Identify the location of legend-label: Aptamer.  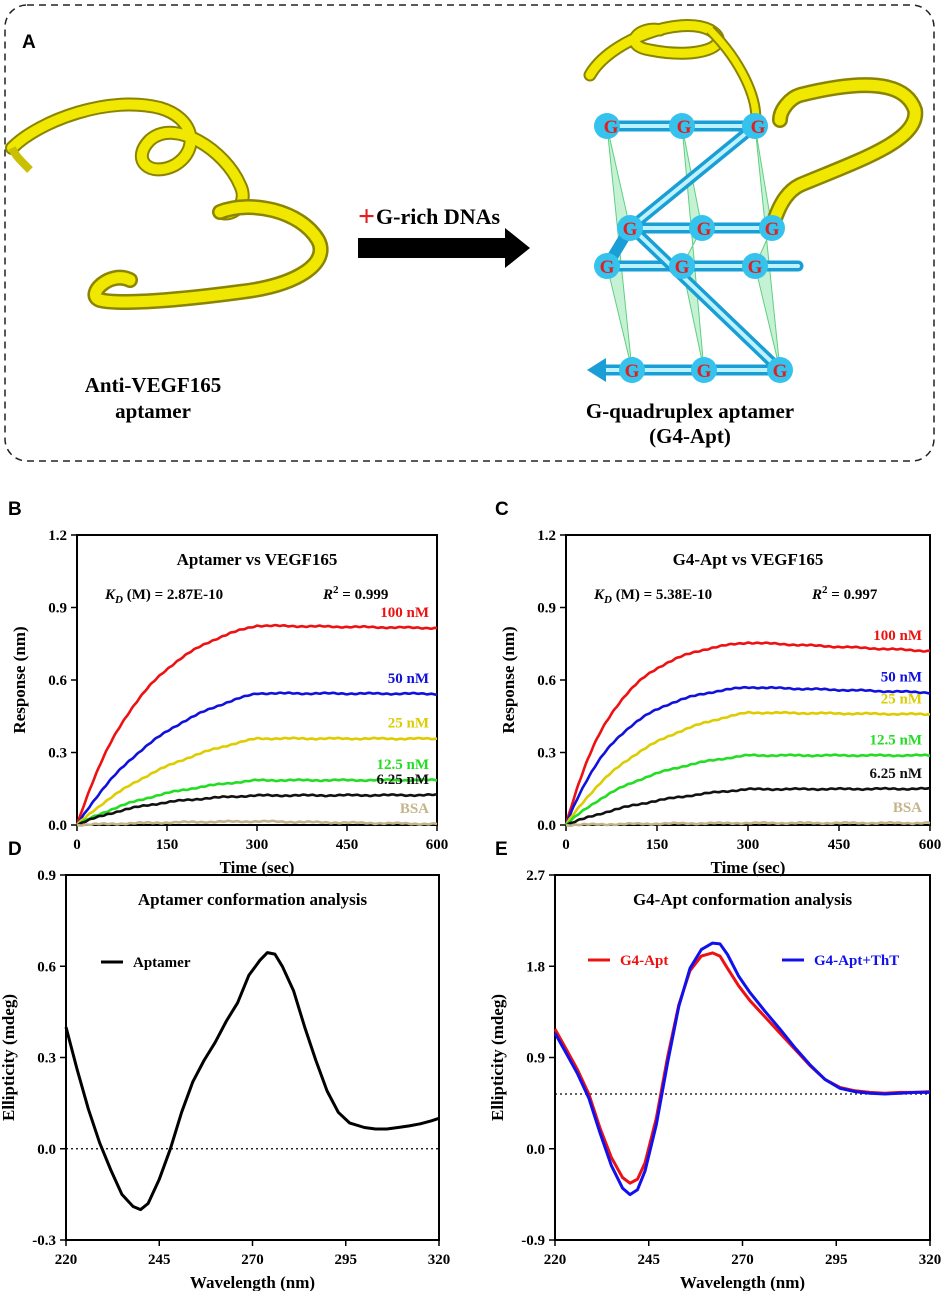
(162, 963).